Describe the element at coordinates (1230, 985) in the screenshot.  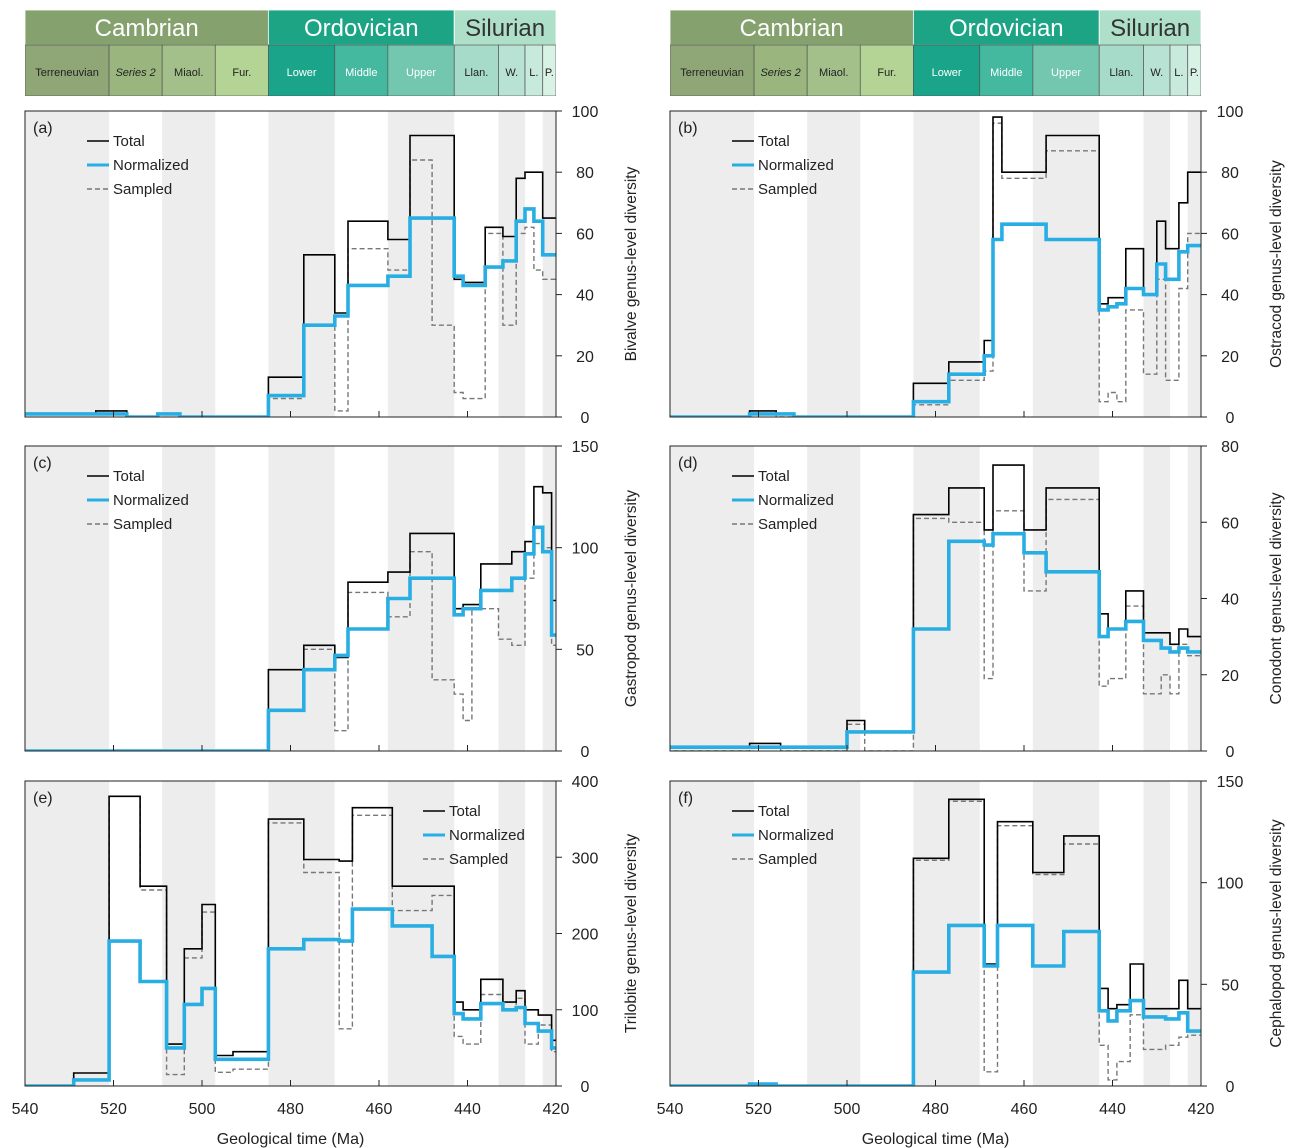
I see `y-tick-label: 50` at that location.